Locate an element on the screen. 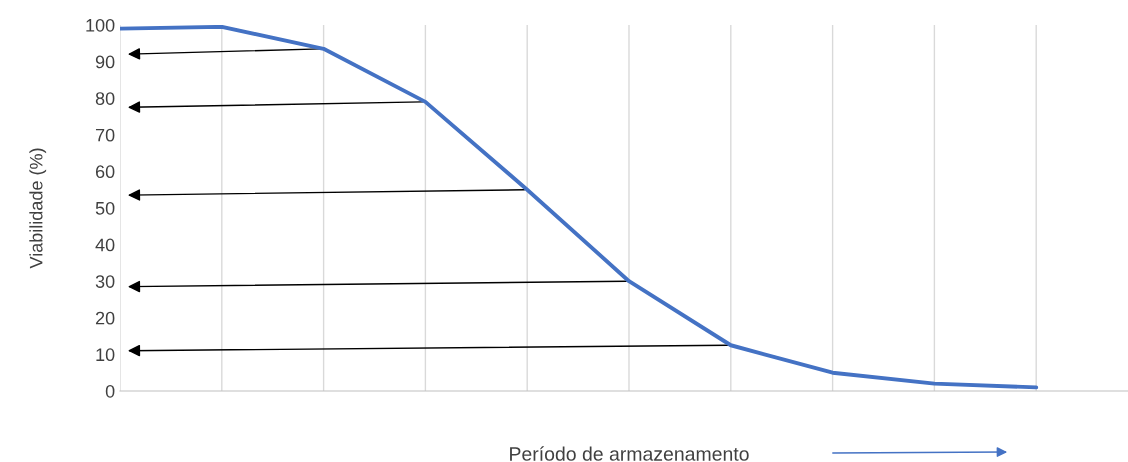  x-axis-title: Período de armazenamento is located at coordinates (629, 453).